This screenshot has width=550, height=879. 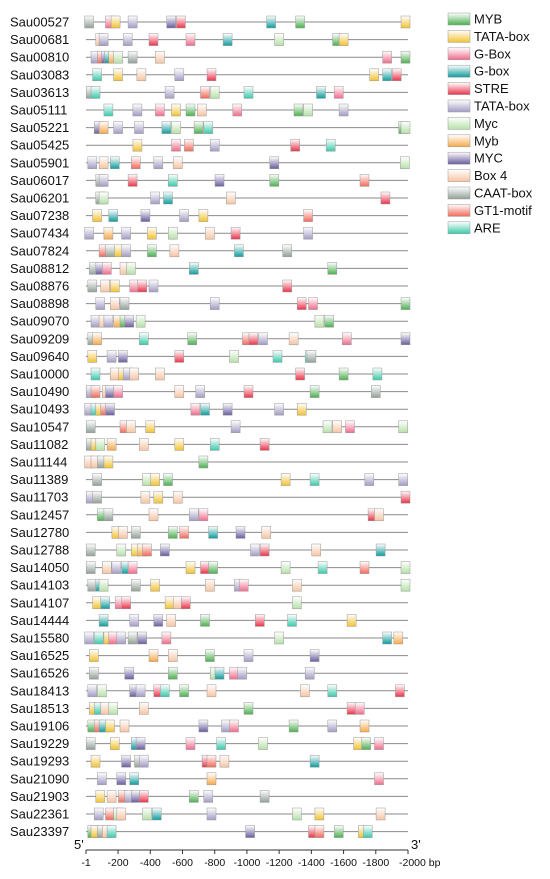 What do you see at coordinates (79, 844) in the screenshot?
I see `five-prime-label: 5'` at bounding box center [79, 844].